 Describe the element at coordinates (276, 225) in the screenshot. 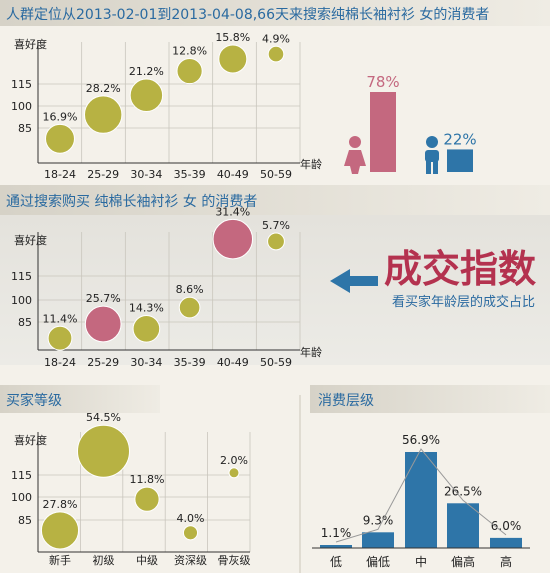

I see `age-bubble-purchase-data-label: 5.7%` at that location.